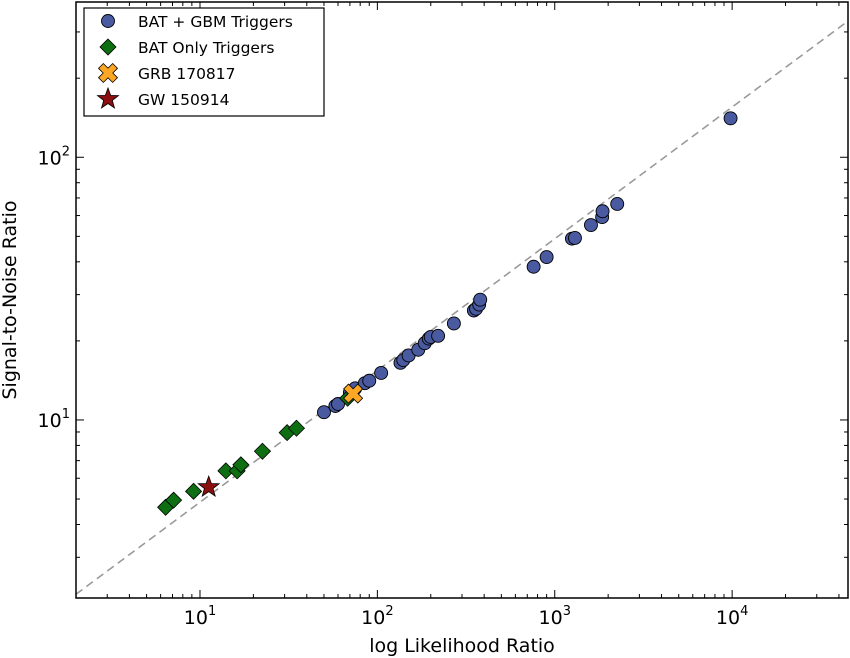 This screenshot has height=658, width=850. Describe the element at coordinates (108, 47) in the screenshot. I see `legend-marker-bat-only` at that location.